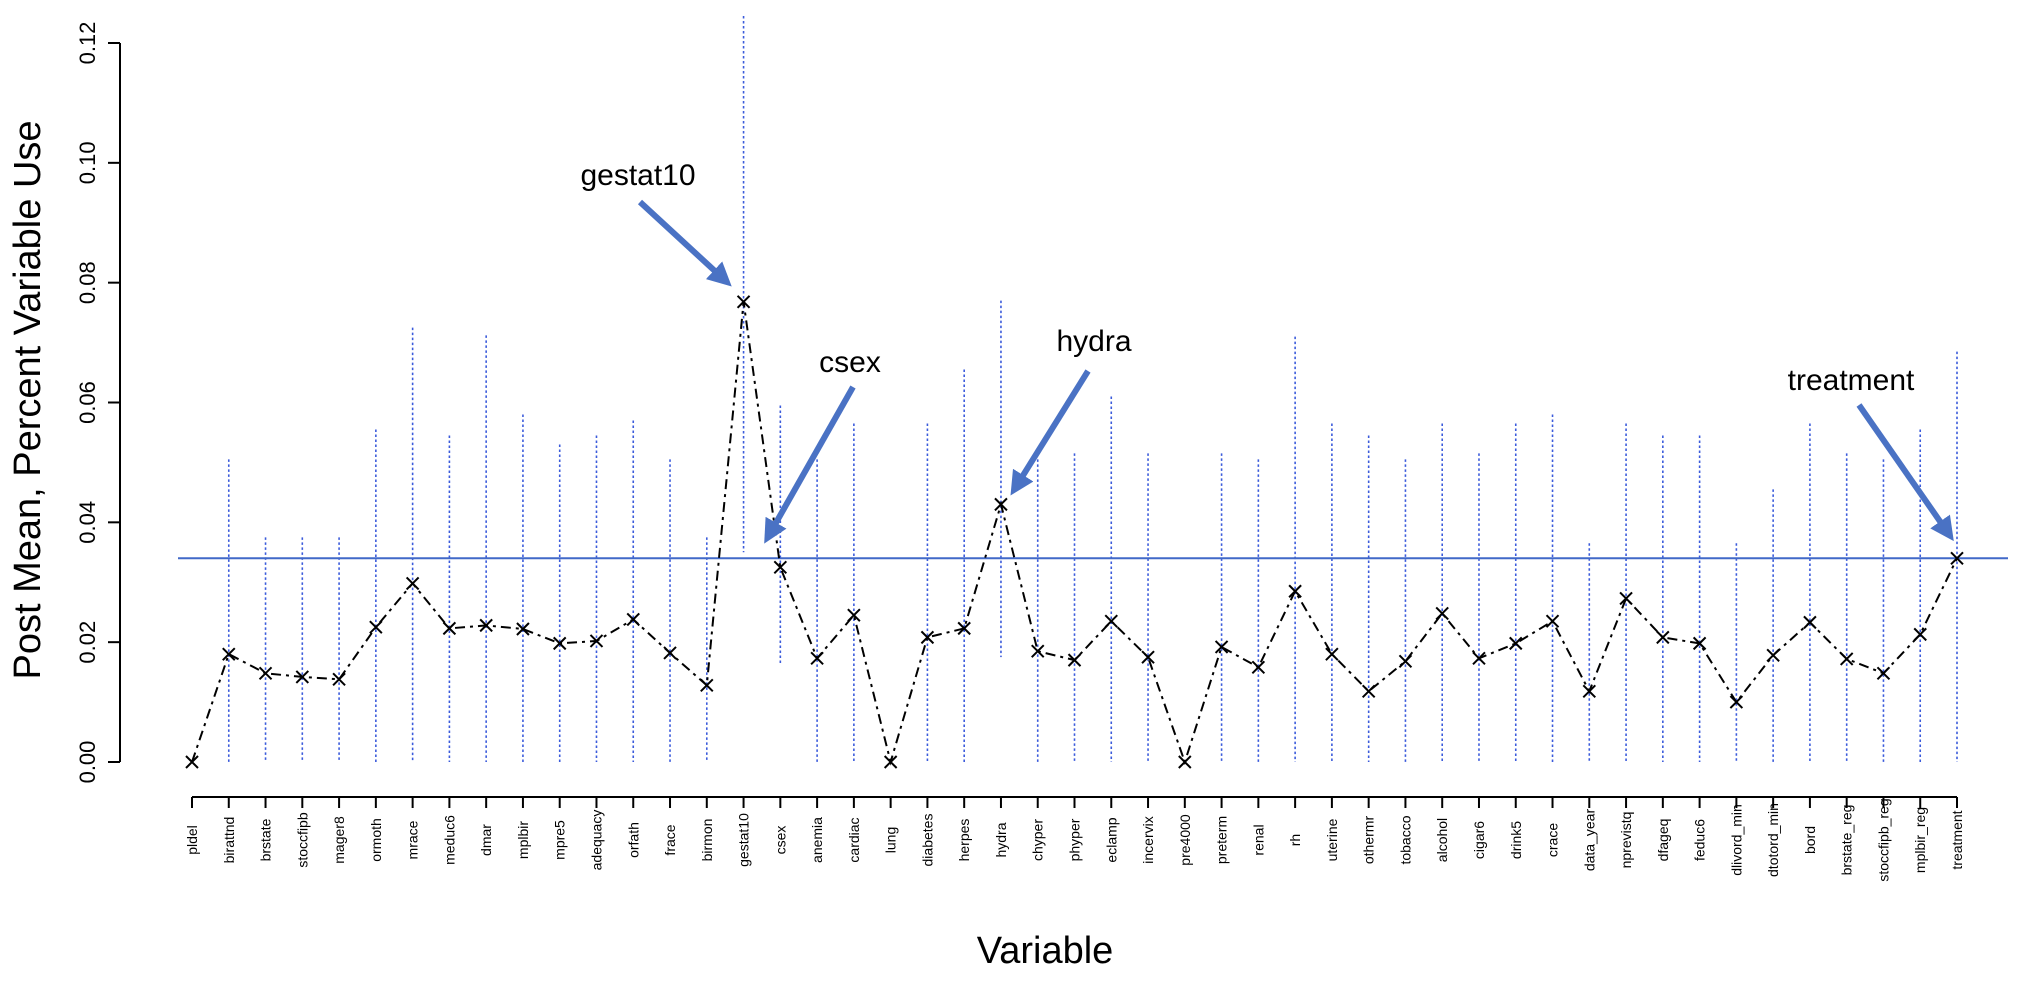 This screenshot has height=988, width=2020. What do you see at coordinates (449, 840) in the screenshot?
I see `x-tick-label: meduc6` at bounding box center [449, 840].